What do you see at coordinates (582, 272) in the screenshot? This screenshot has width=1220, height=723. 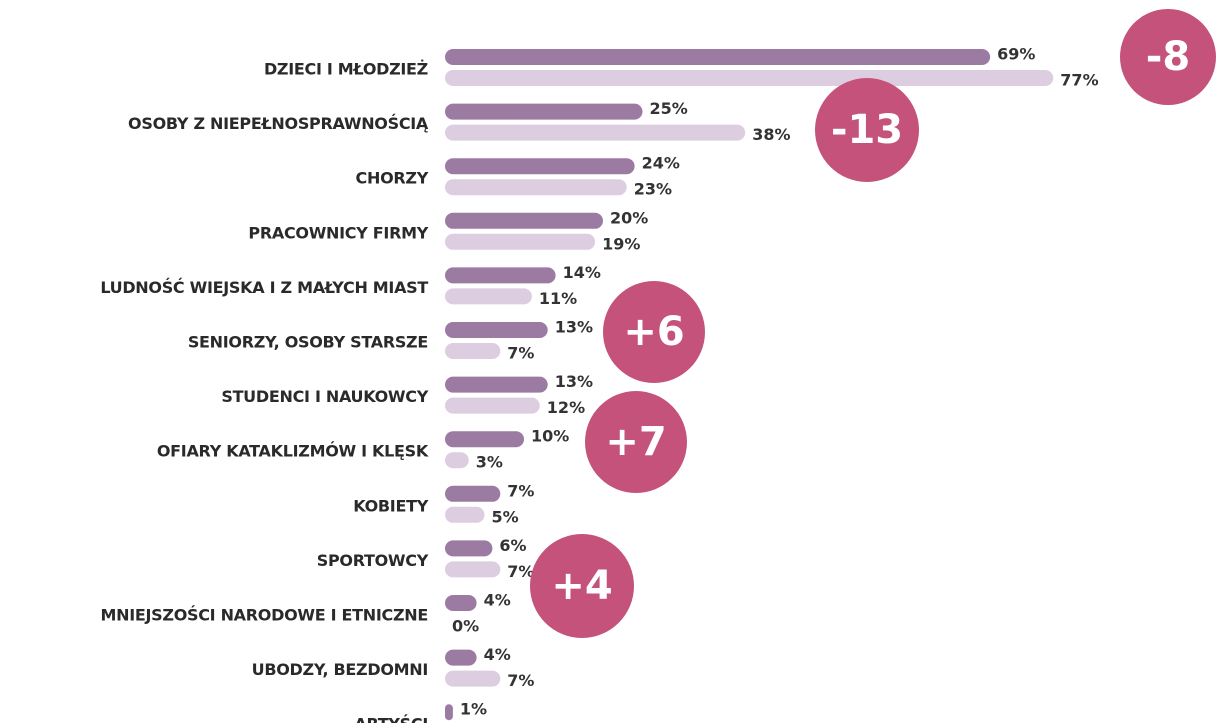 I see `value-label: 14%` at bounding box center [582, 272].